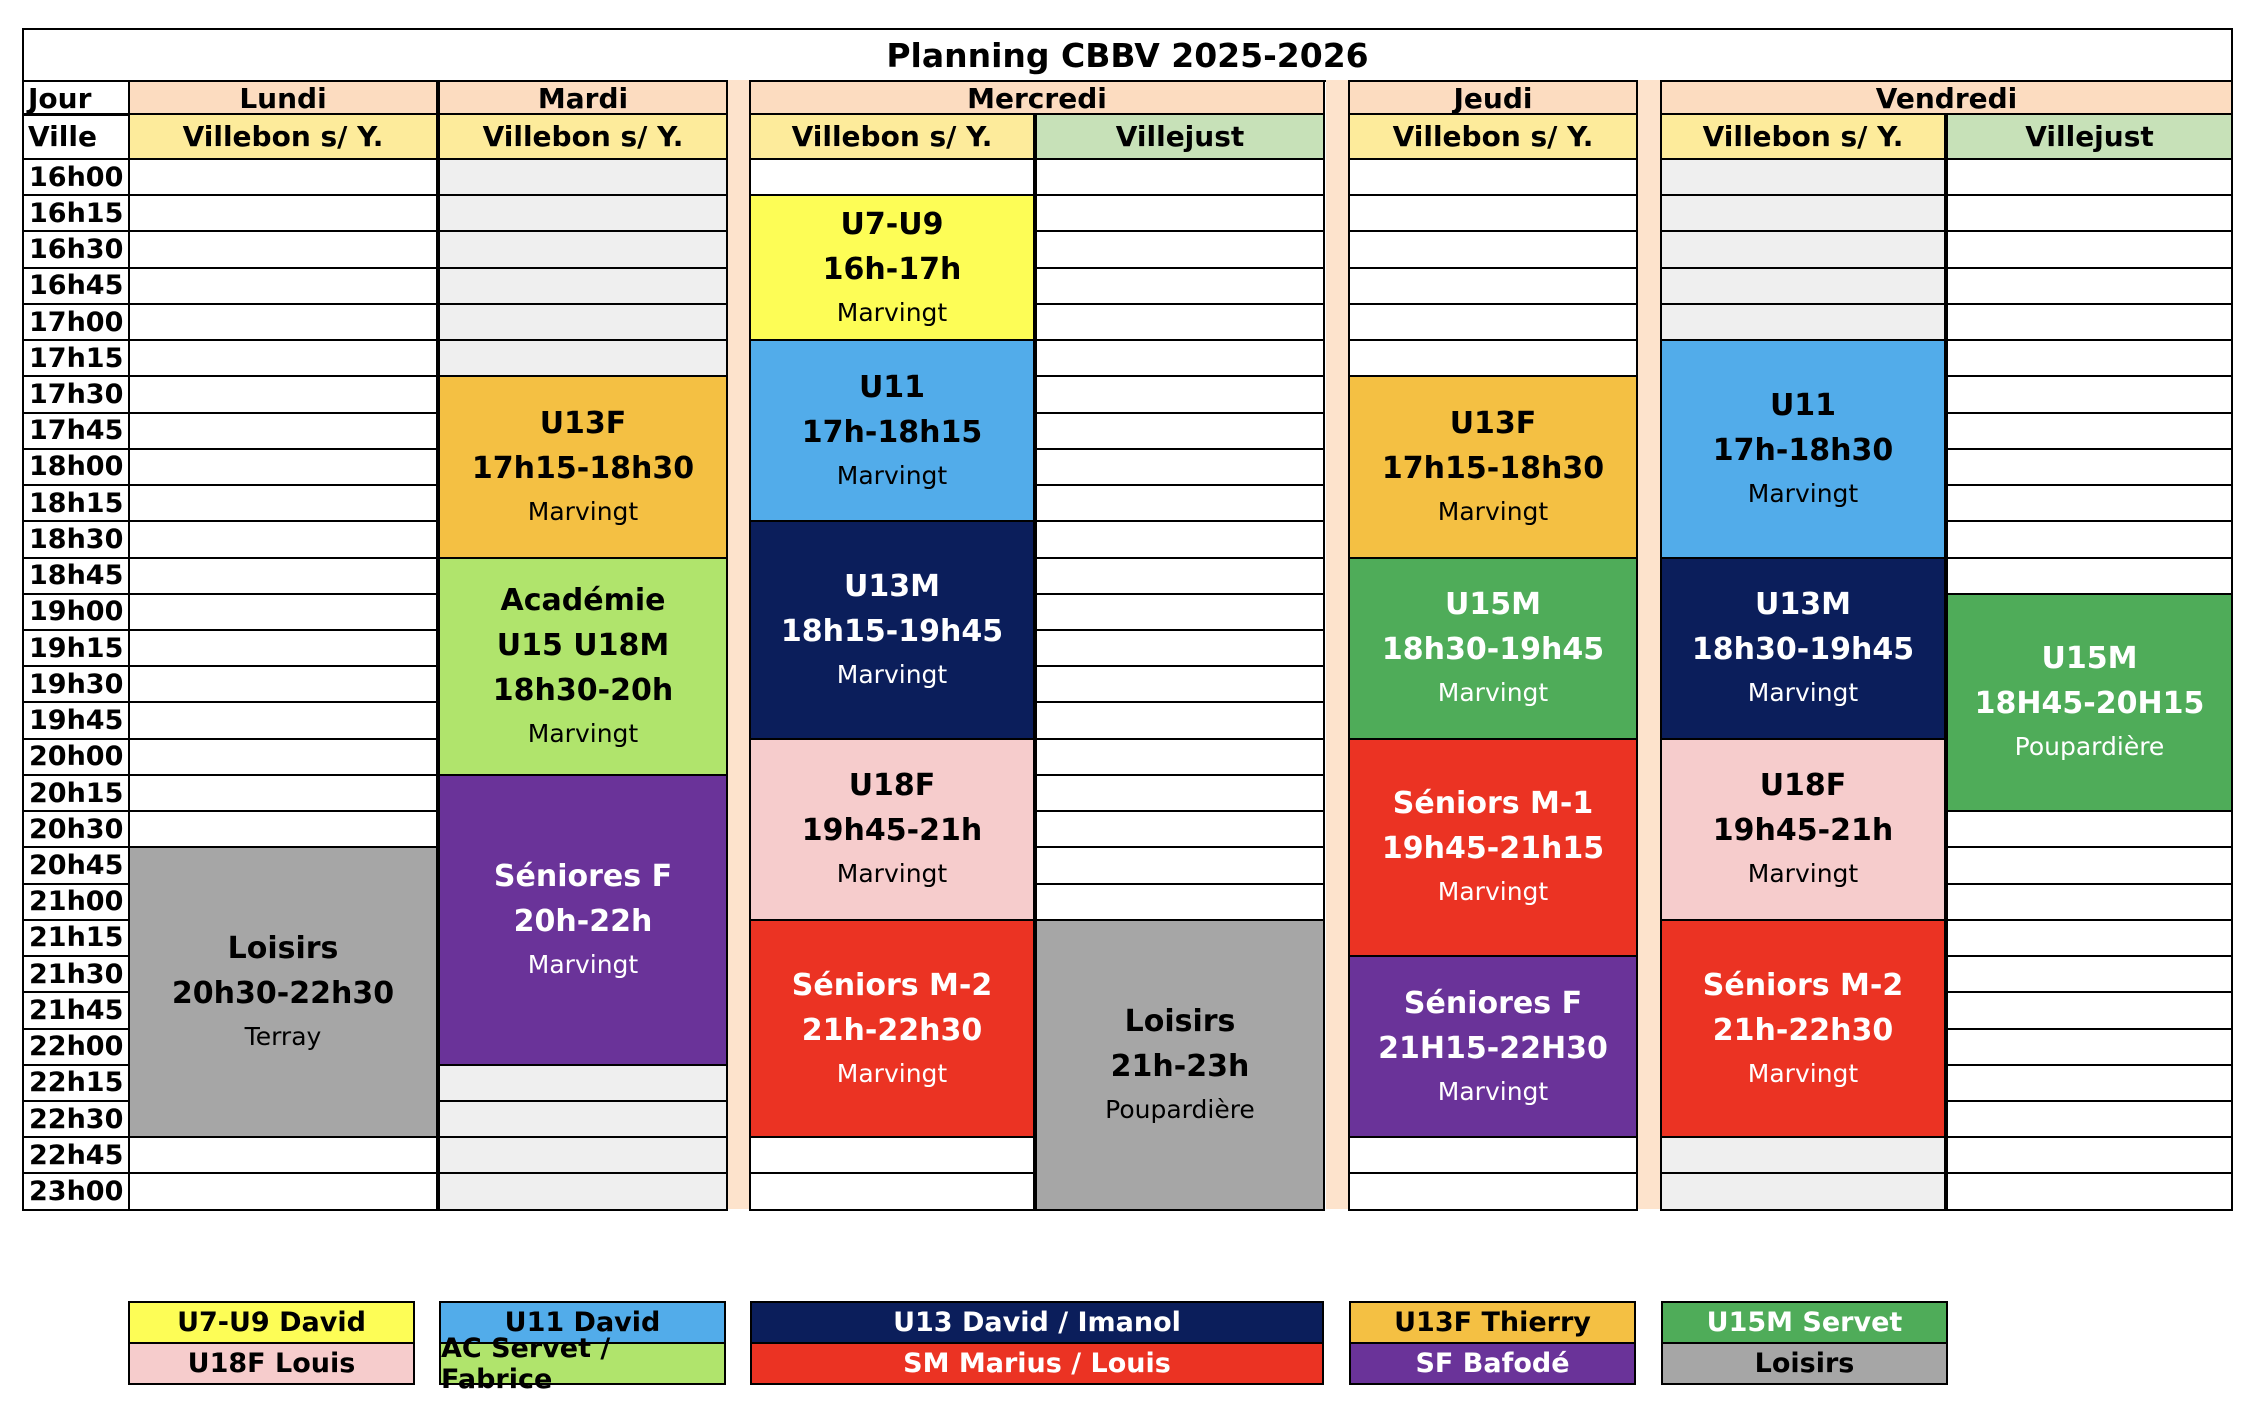 This screenshot has height=1408, width=2250. What do you see at coordinates (76, 467) in the screenshot?
I see `time-label: 18h00` at bounding box center [76, 467].